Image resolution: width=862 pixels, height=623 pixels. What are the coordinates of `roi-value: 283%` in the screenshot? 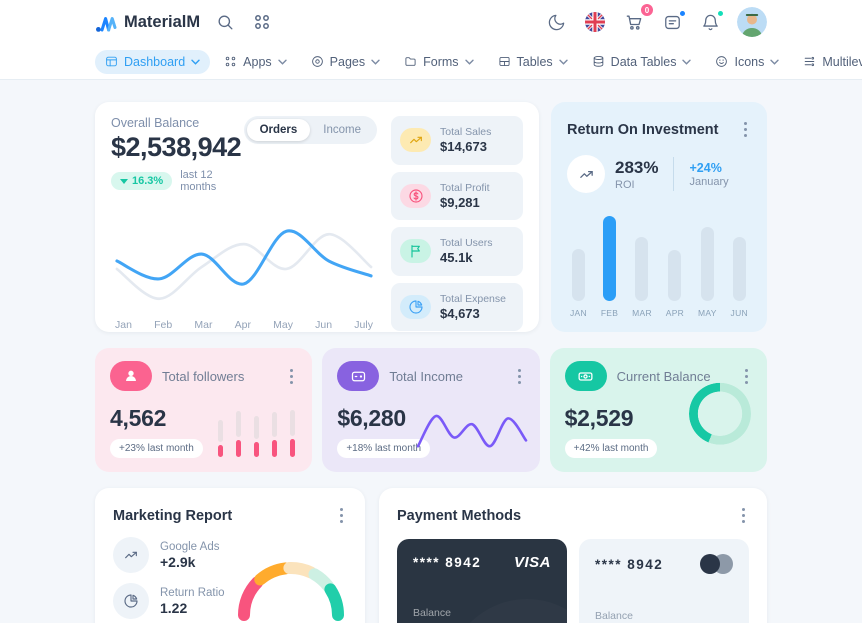 It's located at (637, 167).